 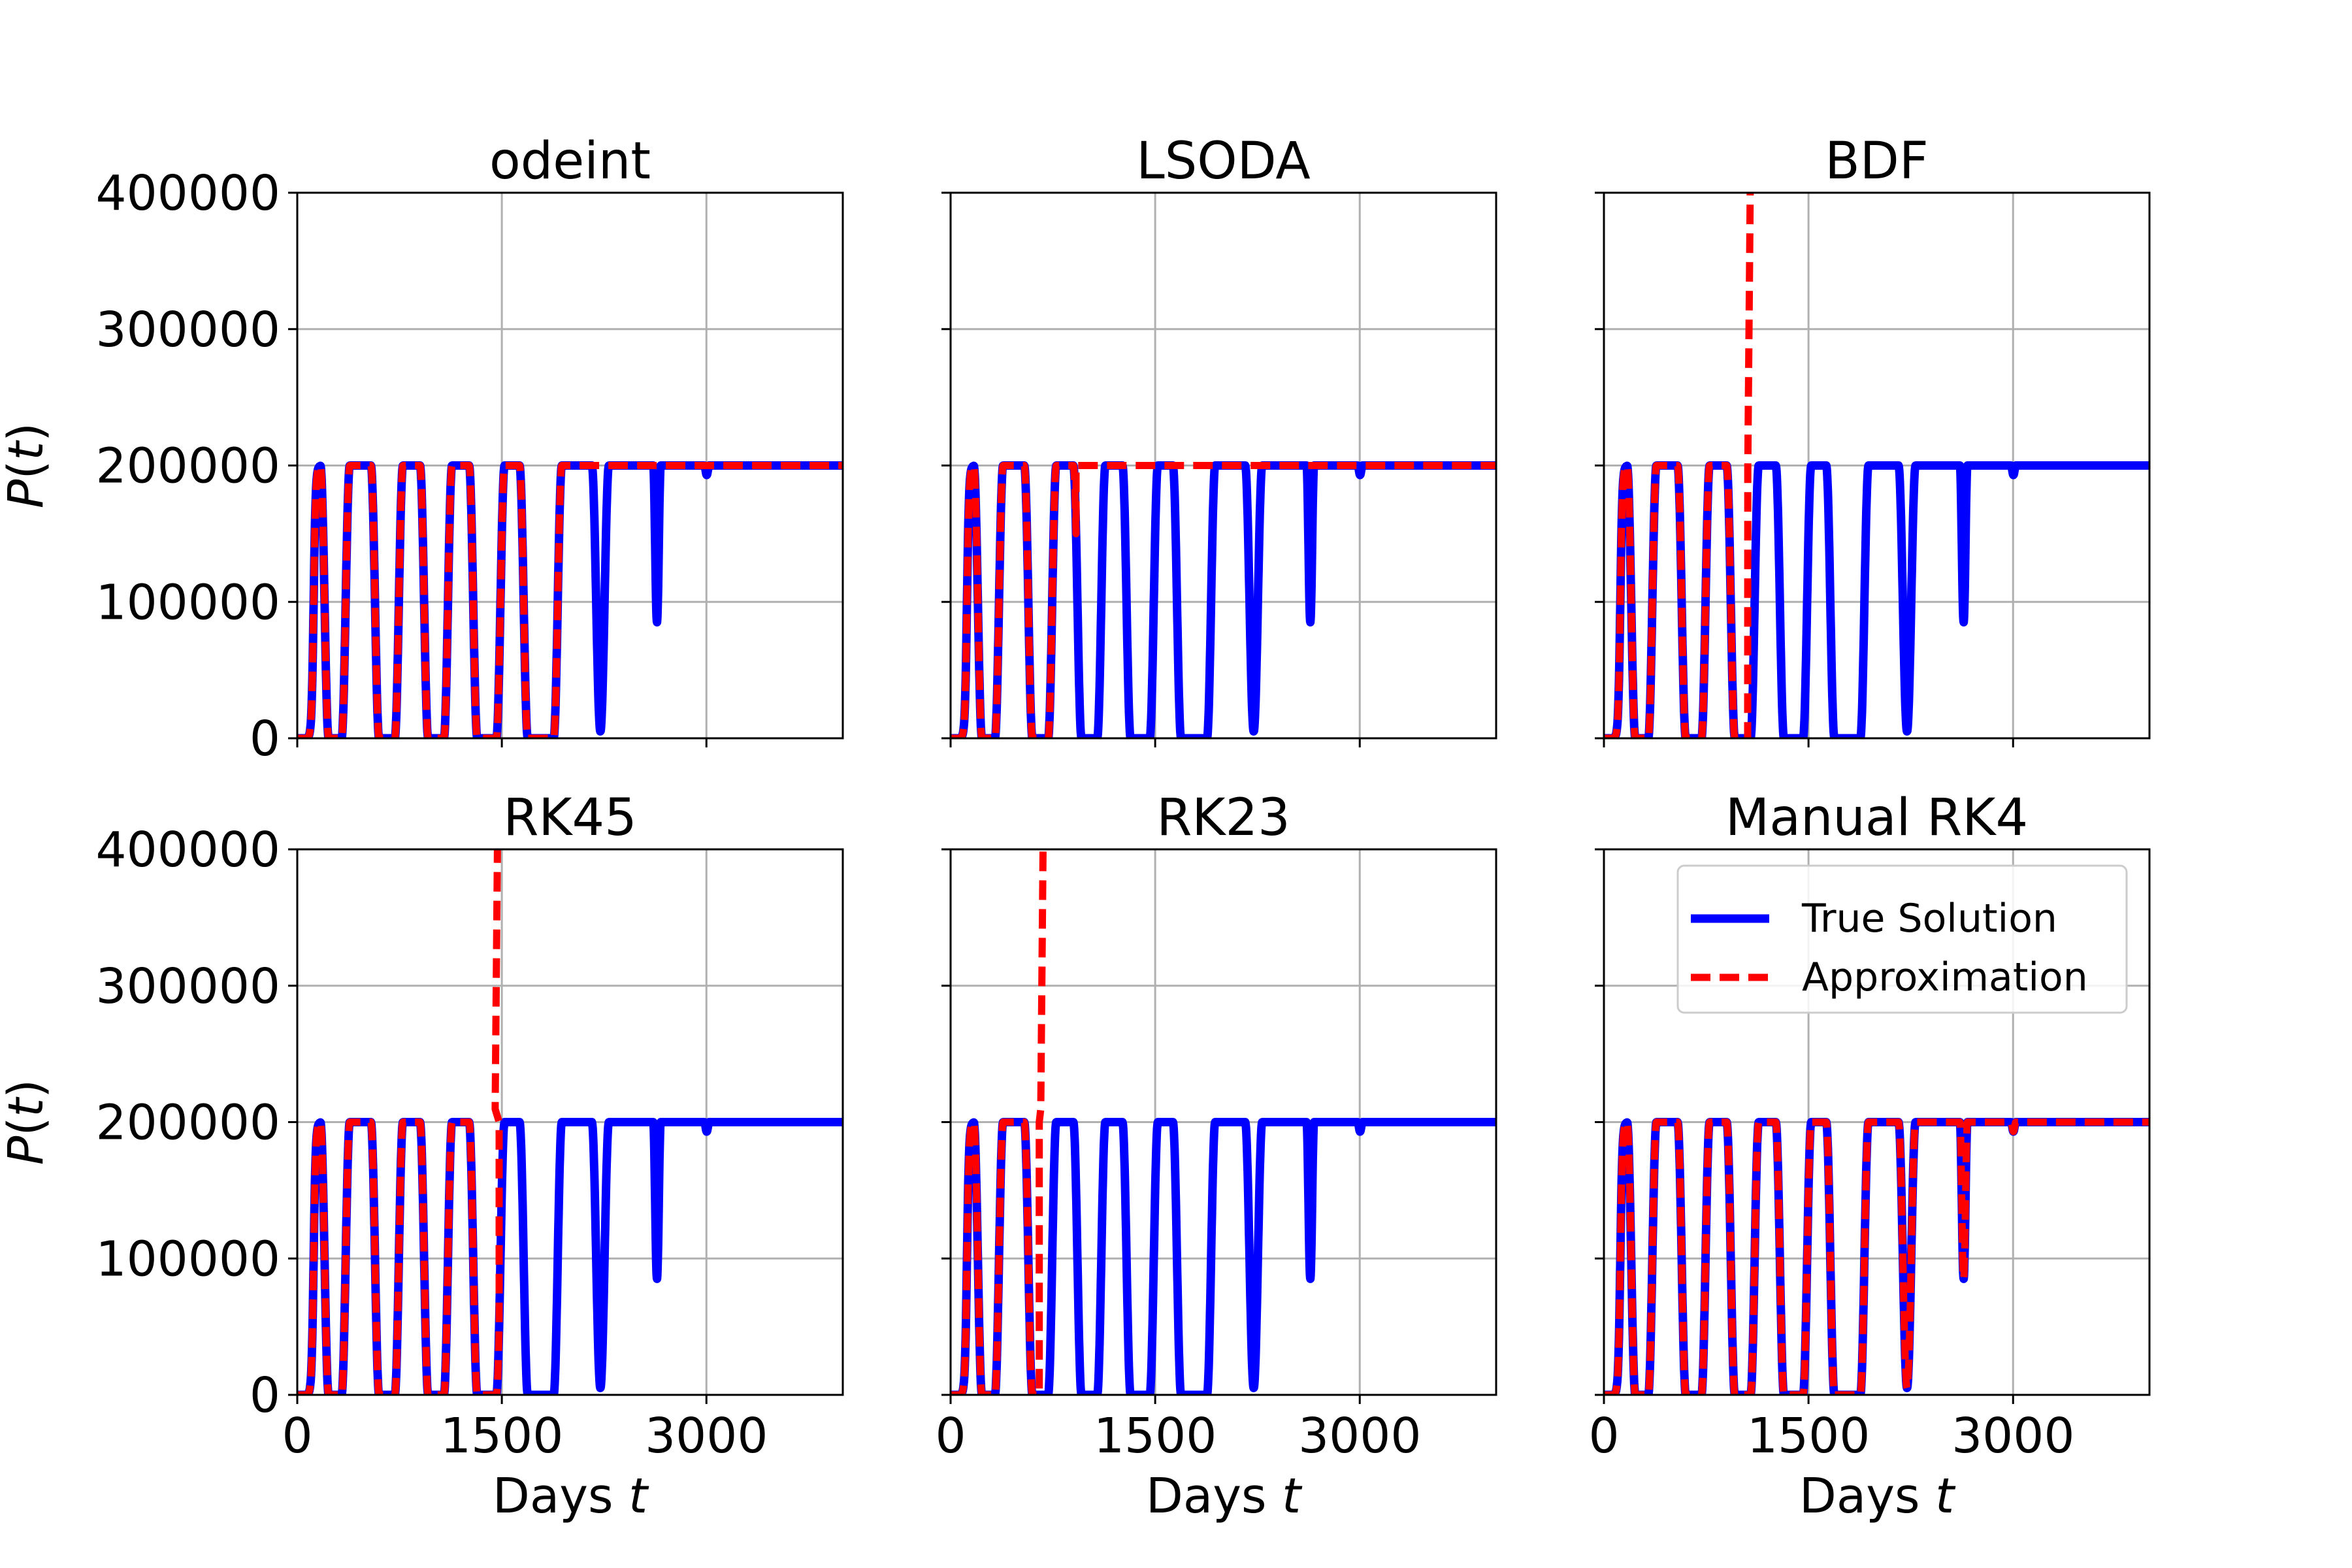 What do you see at coordinates (1945, 977) in the screenshot?
I see `legend-label-approximation: Approximation` at bounding box center [1945, 977].